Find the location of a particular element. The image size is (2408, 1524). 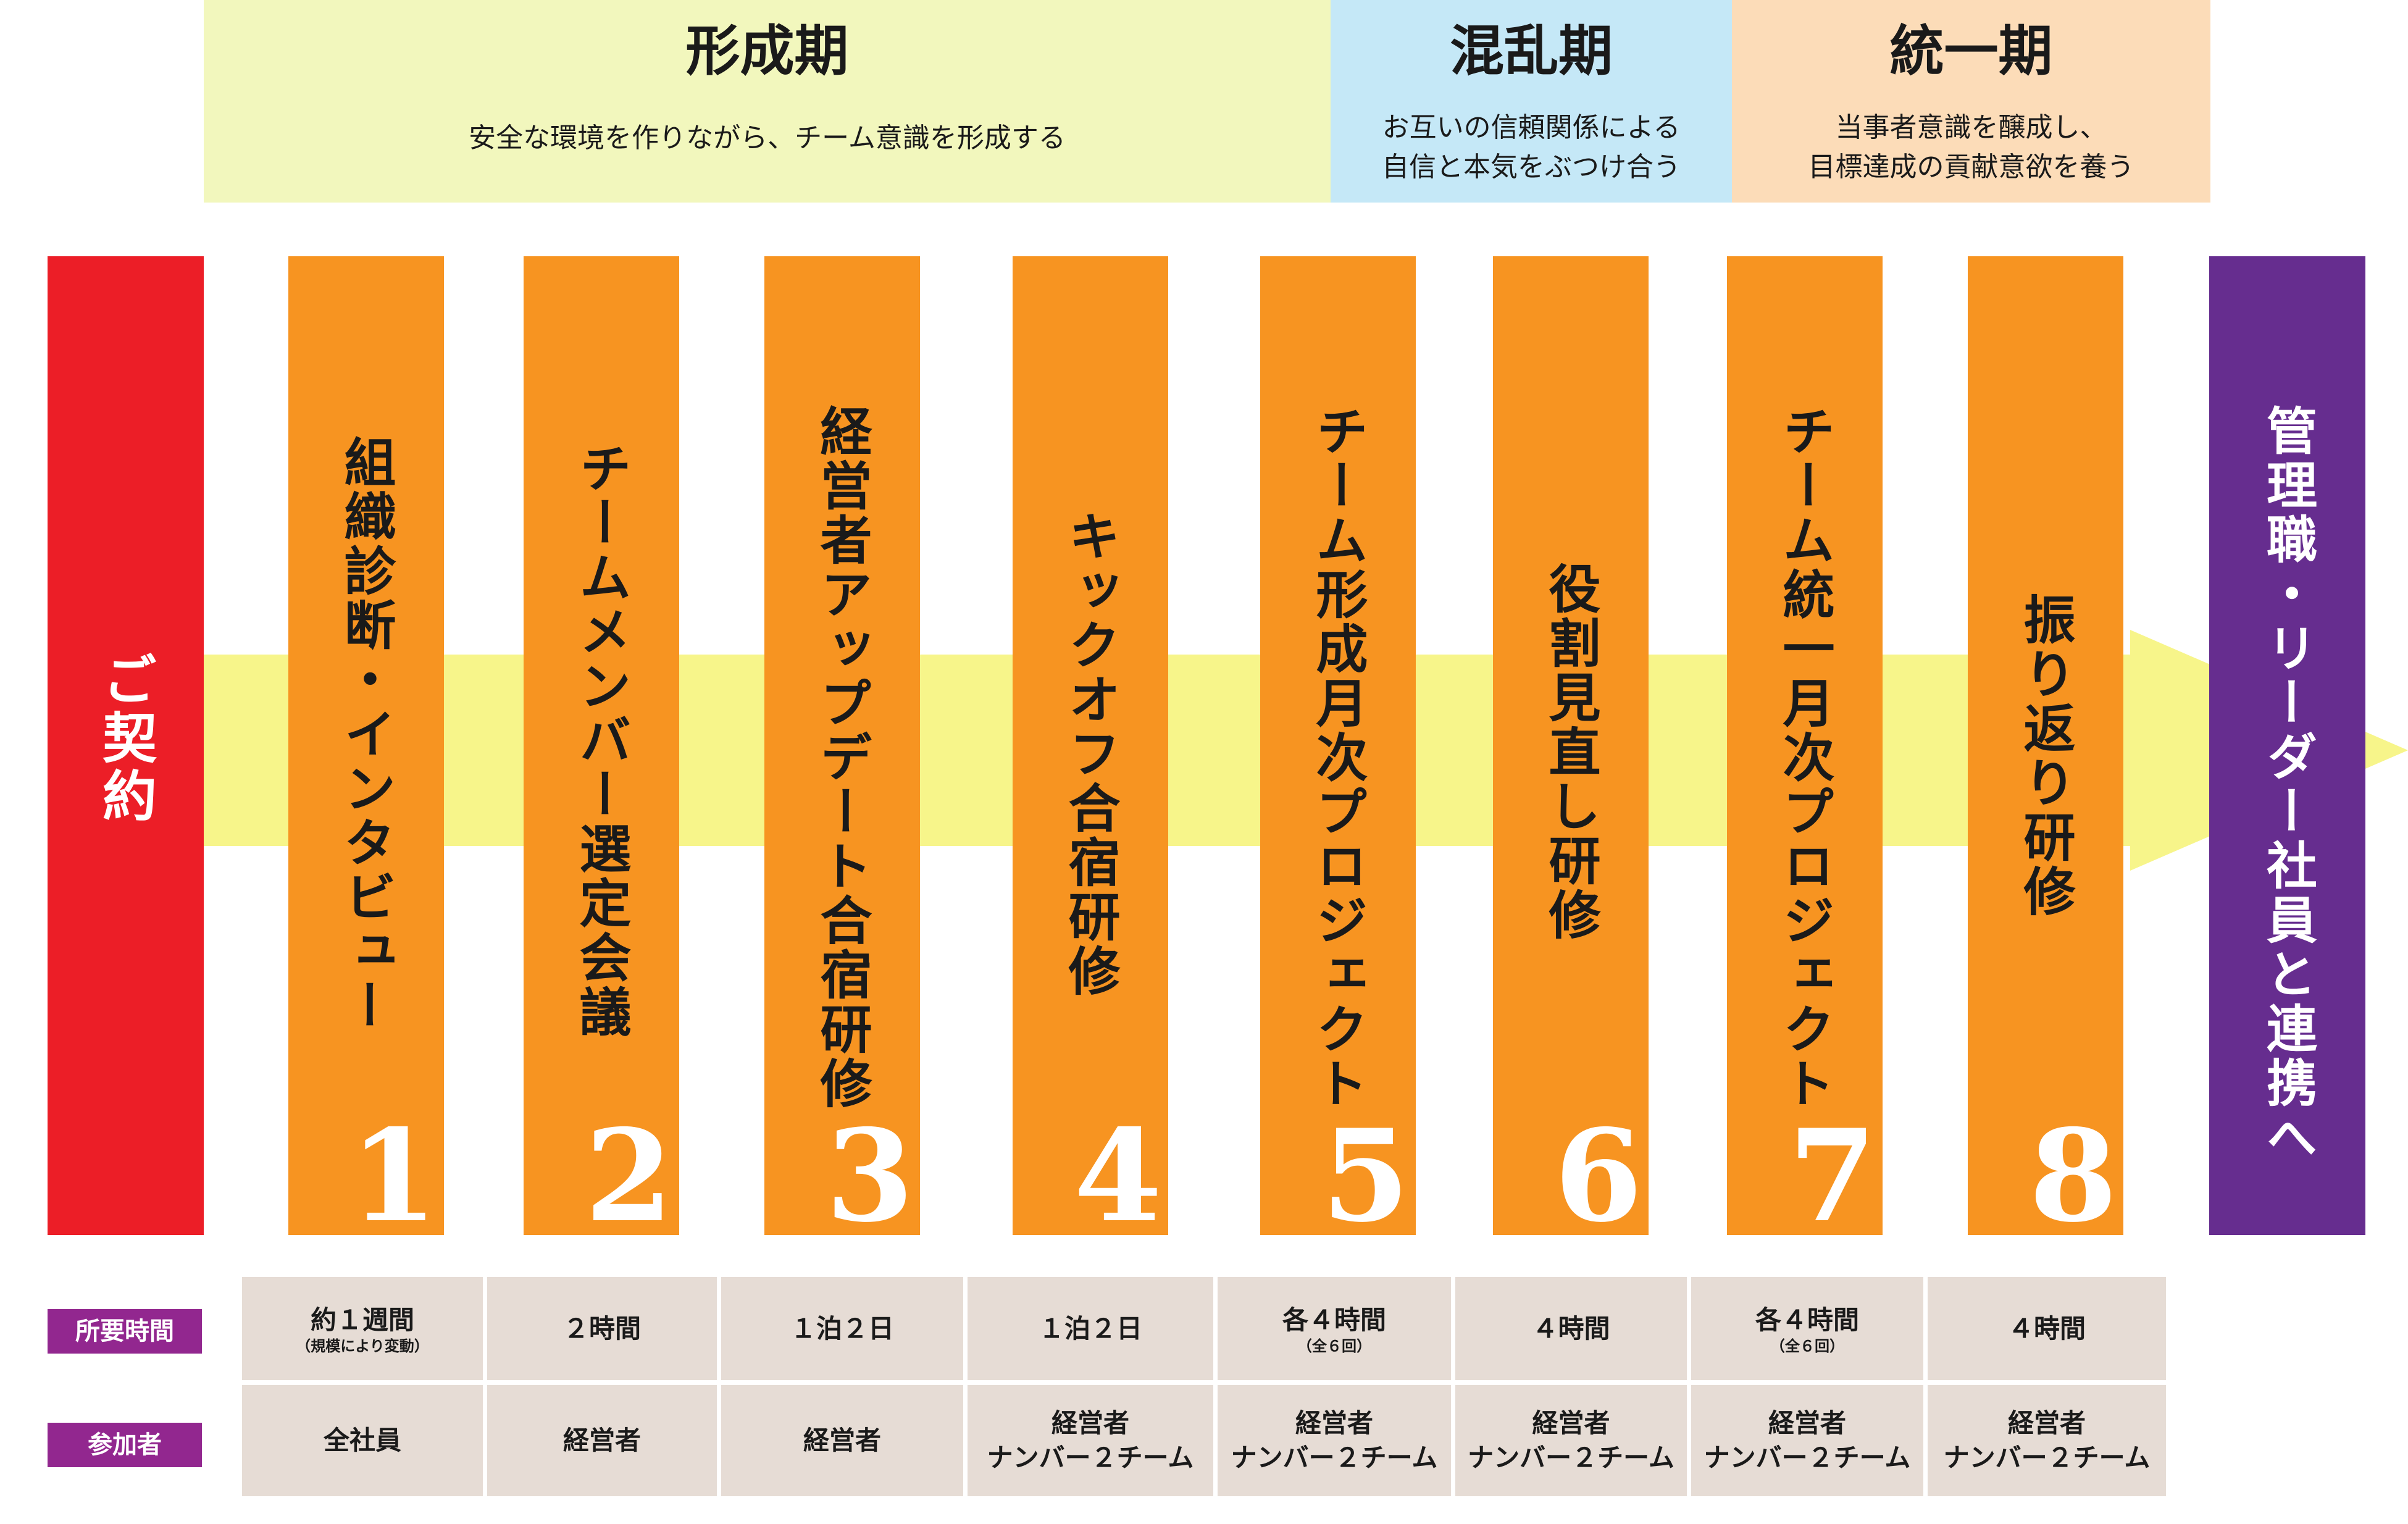

step-label: 振り返り研修 is located at coordinates (2045, 756).